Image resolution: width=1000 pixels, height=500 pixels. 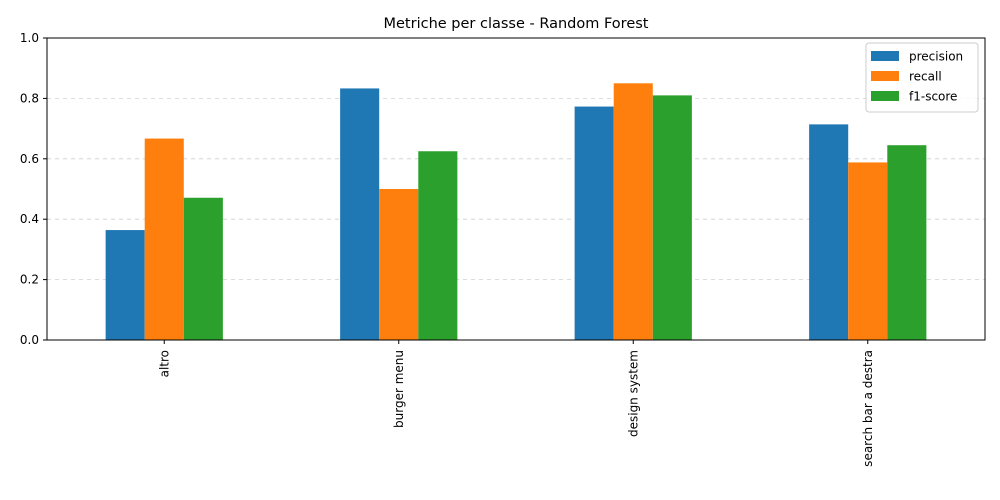 What do you see at coordinates (868, 408) in the screenshot?
I see `x-tick-label: search bar a destra` at bounding box center [868, 408].